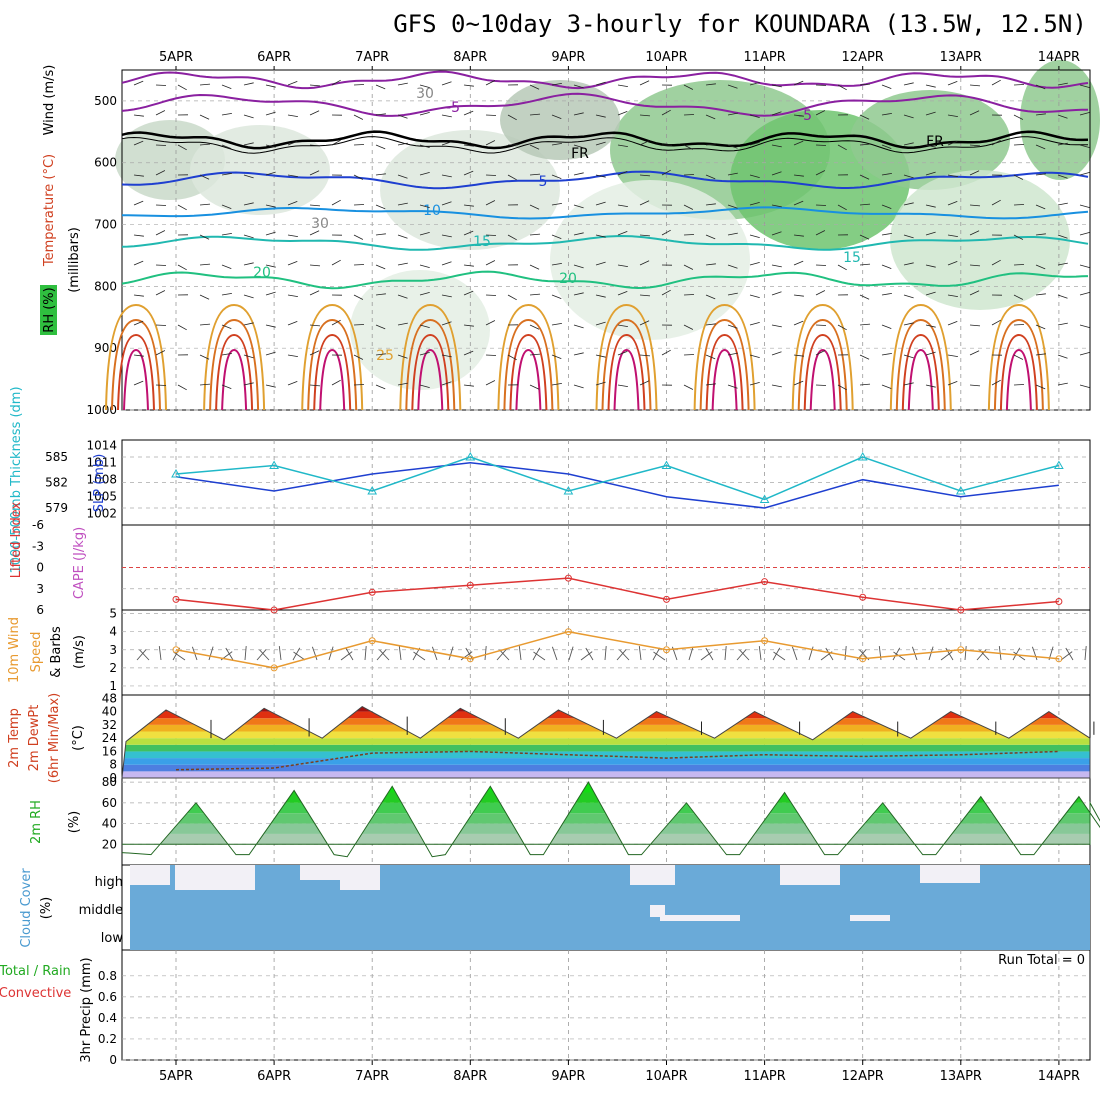  What do you see at coordinates (101, 497) in the screenshot?
I see `slp-tick: 1005` at bounding box center [101, 497].